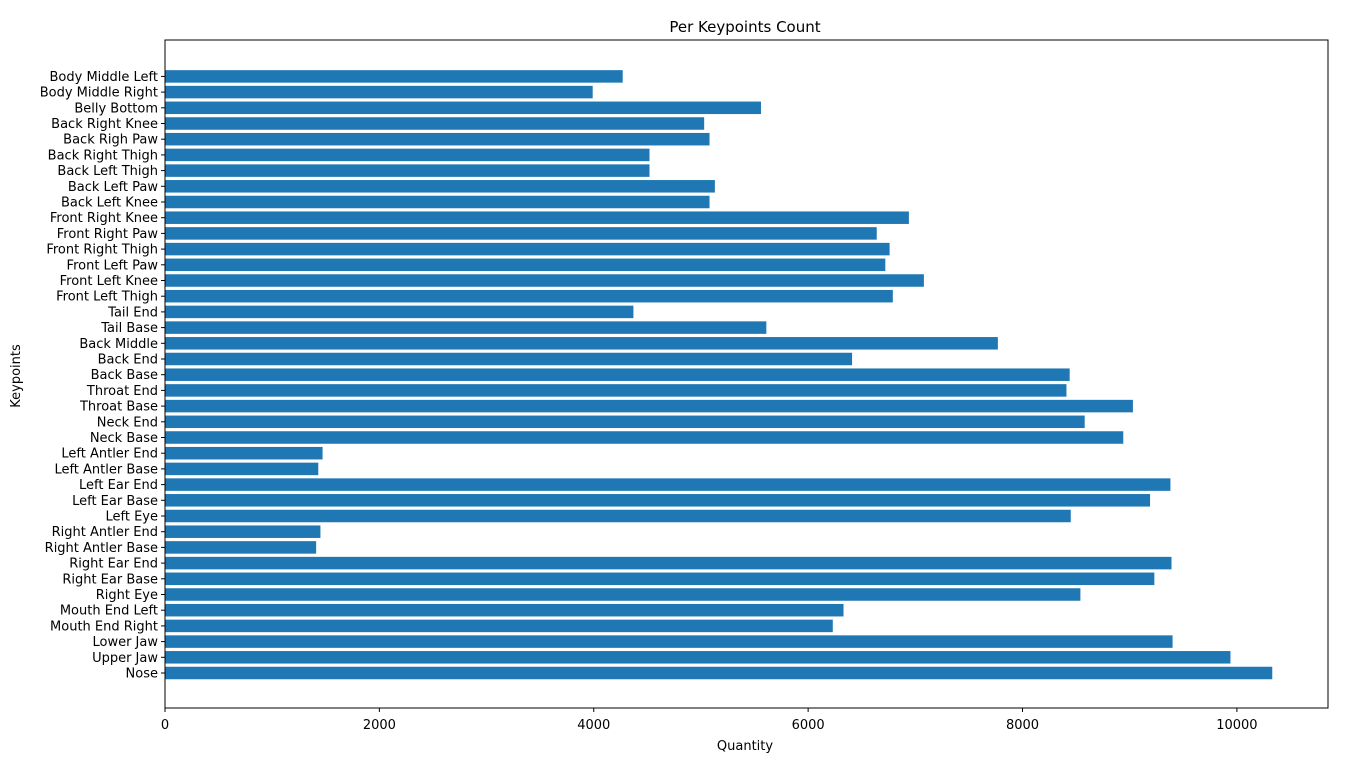 This screenshot has height=772, width=1370. Describe the element at coordinates (521, 233) in the screenshot. I see `bar-front-right-paw` at that location.